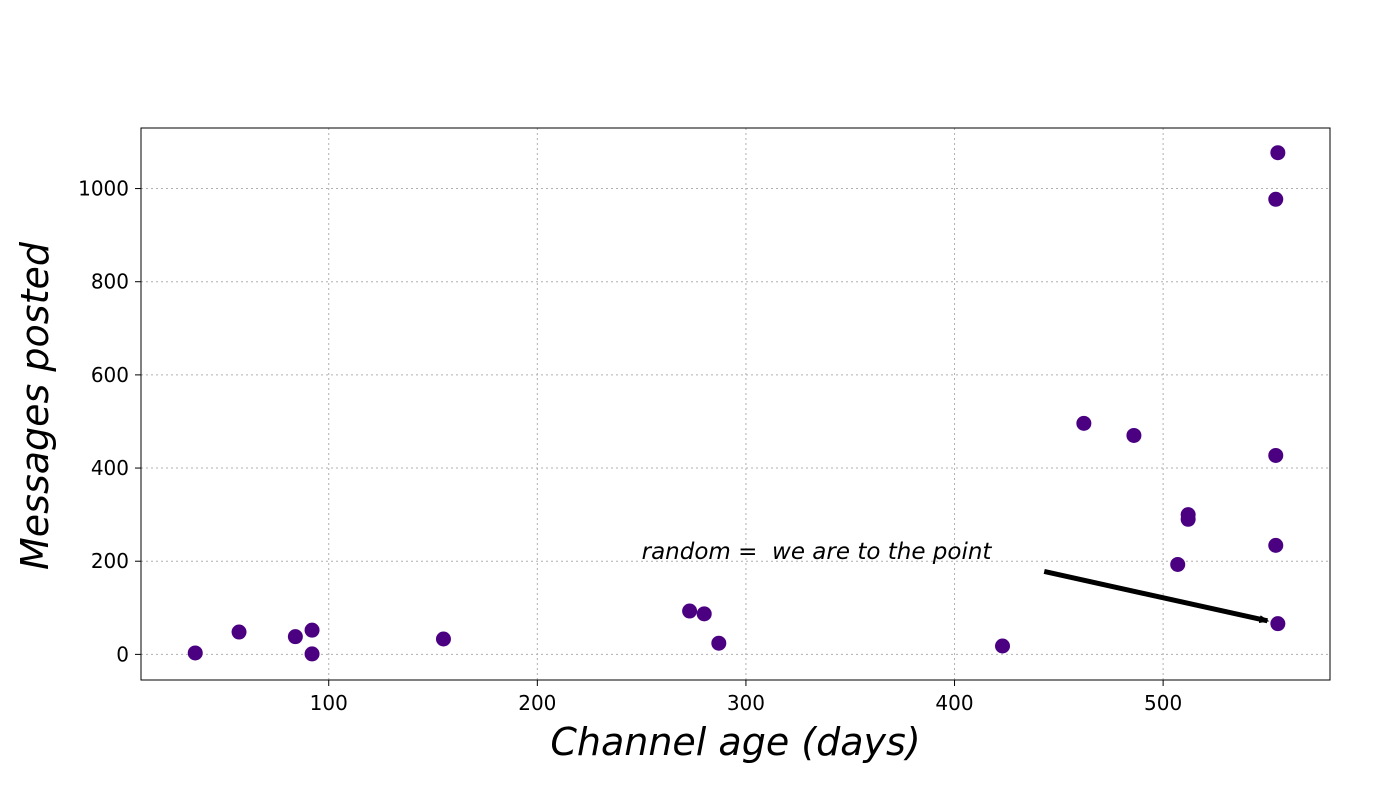 This screenshot has height=800, width=1400. What do you see at coordinates (110, 375) in the screenshot?
I see `y-tick-label: 600` at bounding box center [110, 375].